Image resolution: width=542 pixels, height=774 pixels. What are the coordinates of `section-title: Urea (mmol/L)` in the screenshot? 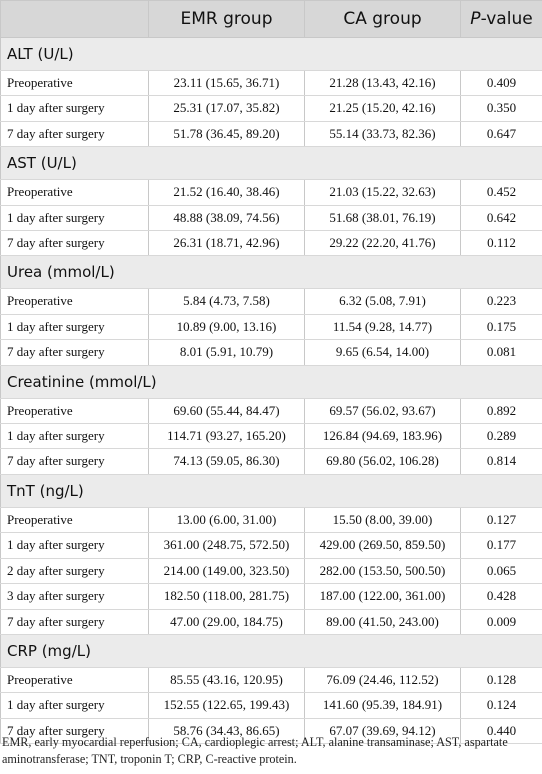 It's located at (271, 272).